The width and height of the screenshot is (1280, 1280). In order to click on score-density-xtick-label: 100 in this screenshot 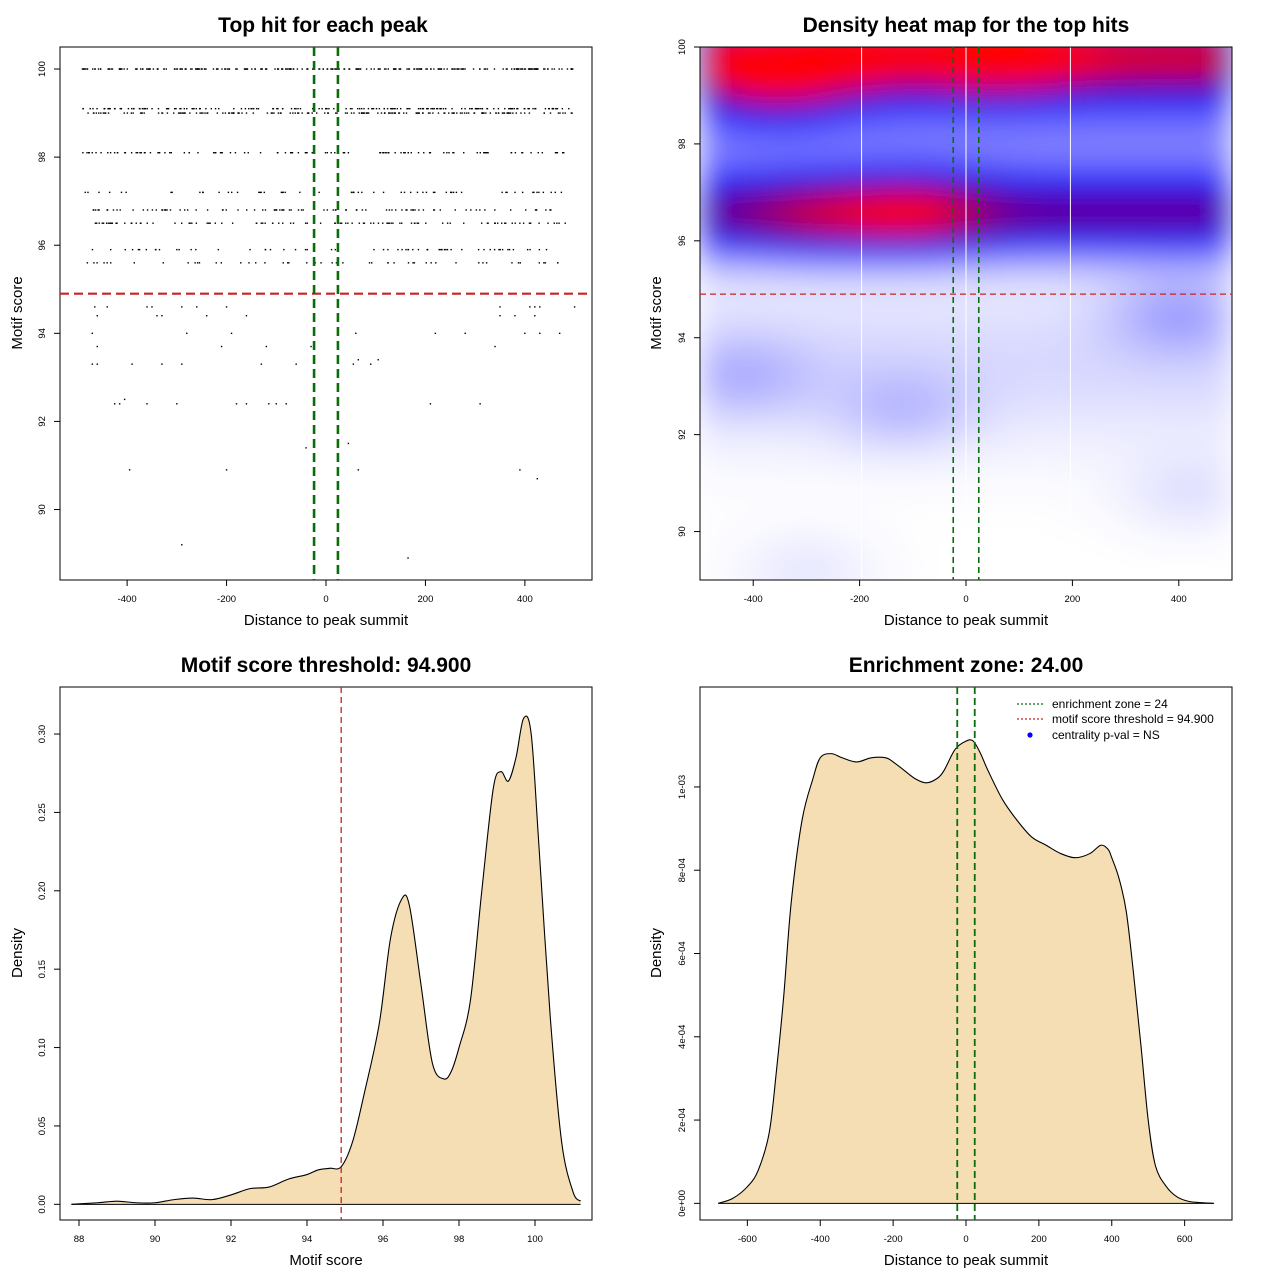, I will do `click(535, 1239)`.